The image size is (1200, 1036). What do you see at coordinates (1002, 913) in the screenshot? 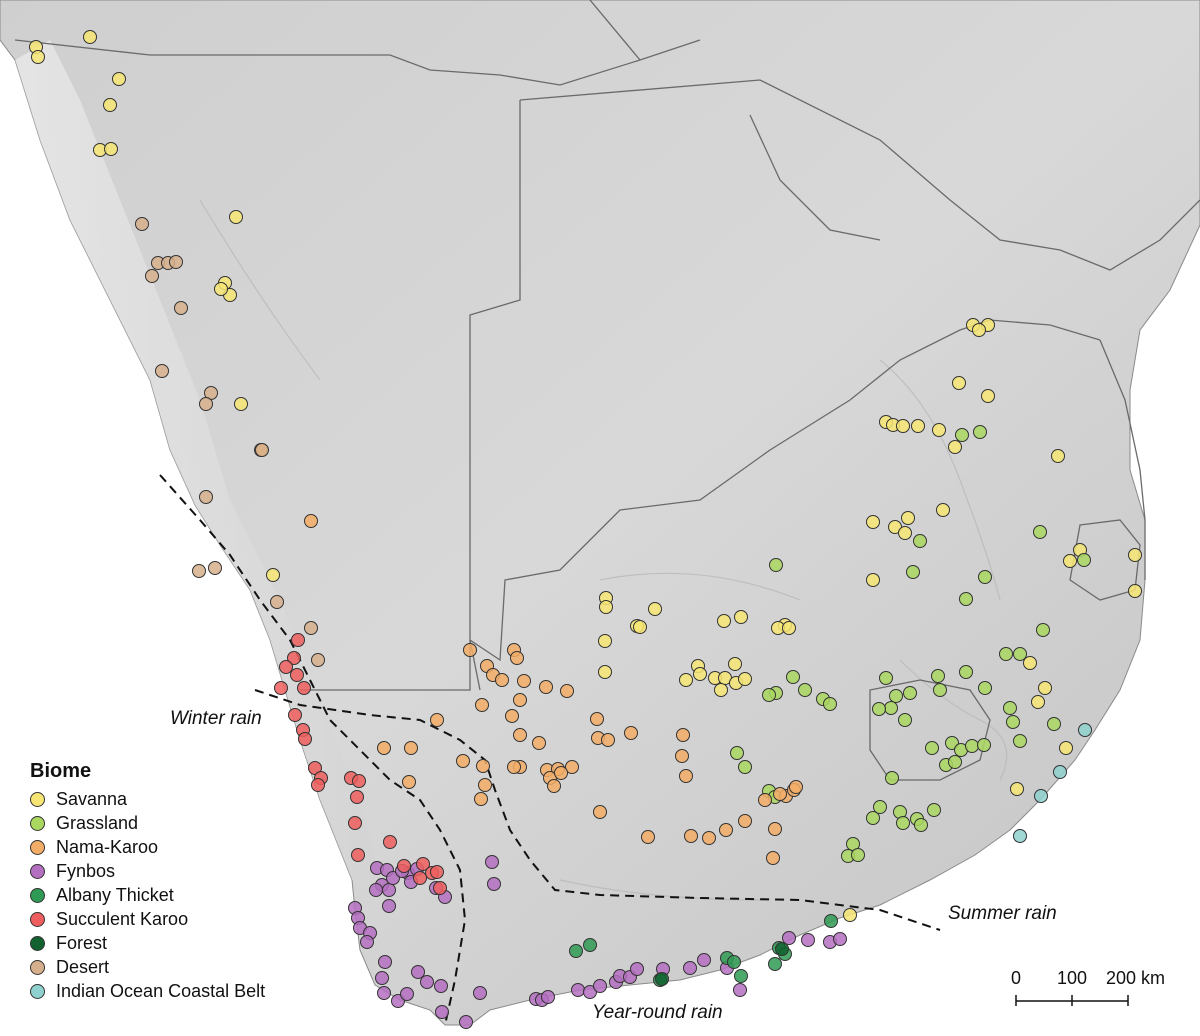
I see `summer-rain-label: Summer rain` at bounding box center [1002, 913].